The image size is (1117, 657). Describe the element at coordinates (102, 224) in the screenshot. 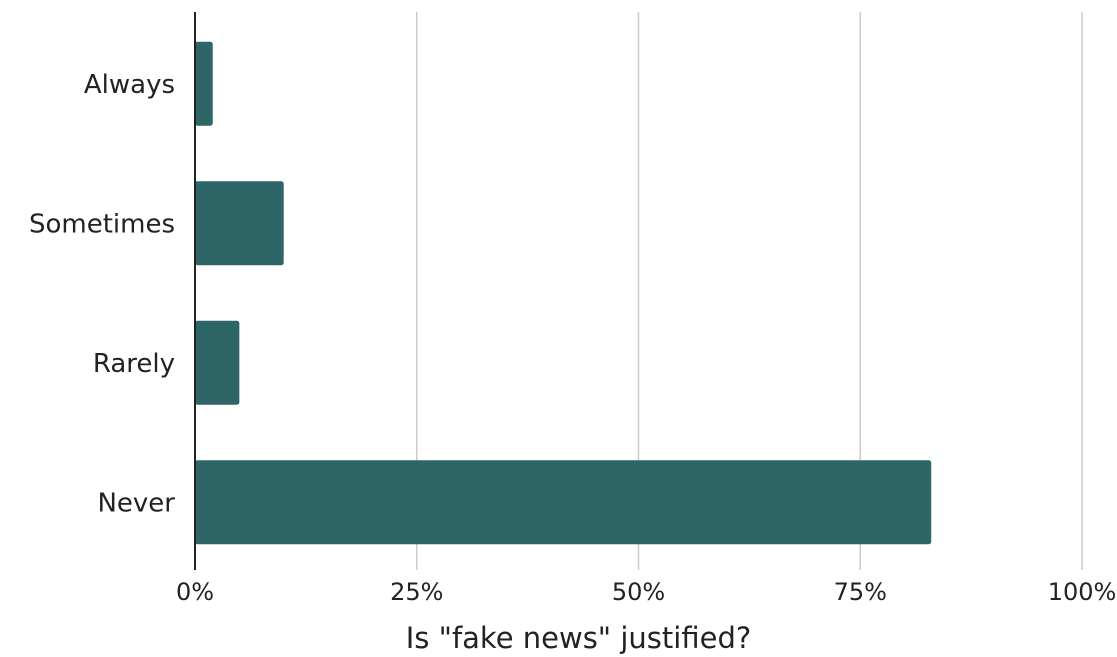

I see `category-label-sometimes: Sometimes` at that location.